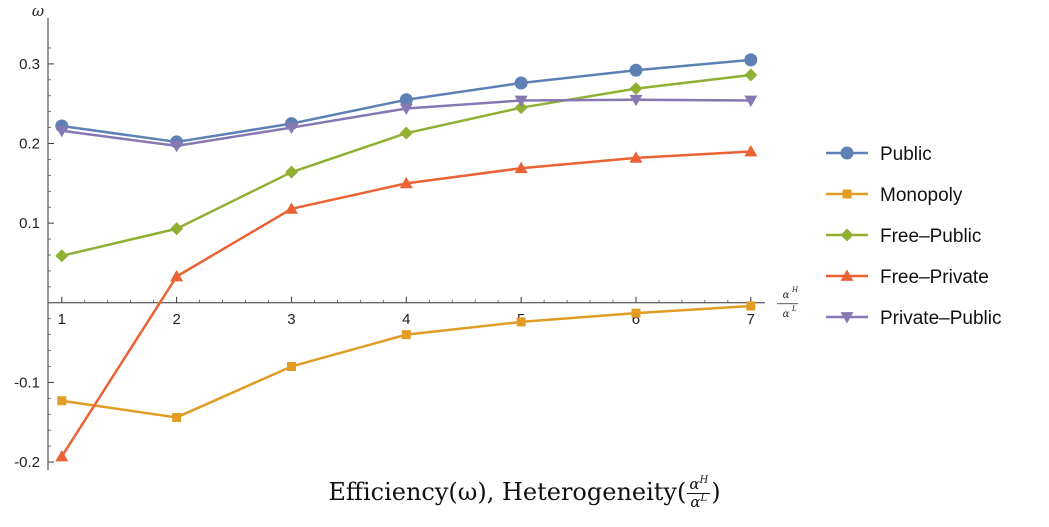  Describe the element at coordinates (62, 319) in the screenshot. I see `x-tick-label: 1` at that location.